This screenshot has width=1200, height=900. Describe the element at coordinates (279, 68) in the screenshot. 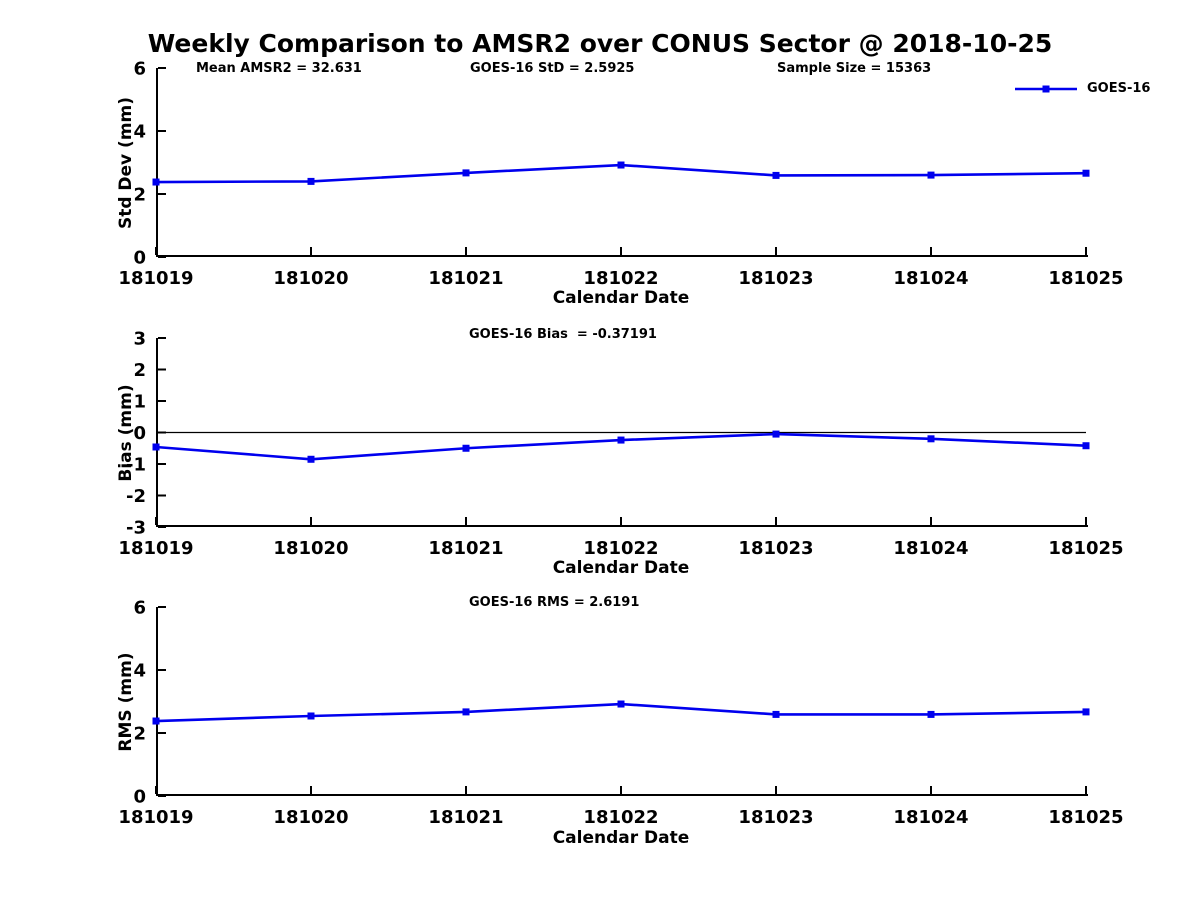

I see `annotation-mean-amsr2: Mean AMSR2 = 32.631` at that location.